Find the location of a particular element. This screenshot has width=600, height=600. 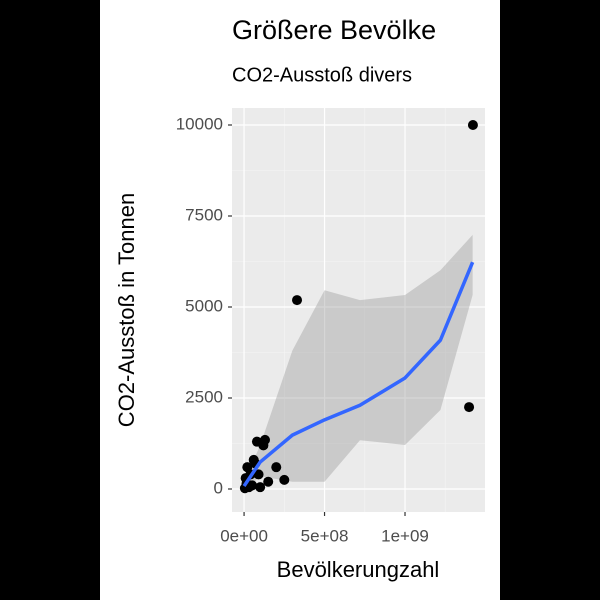

y-tick-label: 10000 is located at coordinates (199, 123).